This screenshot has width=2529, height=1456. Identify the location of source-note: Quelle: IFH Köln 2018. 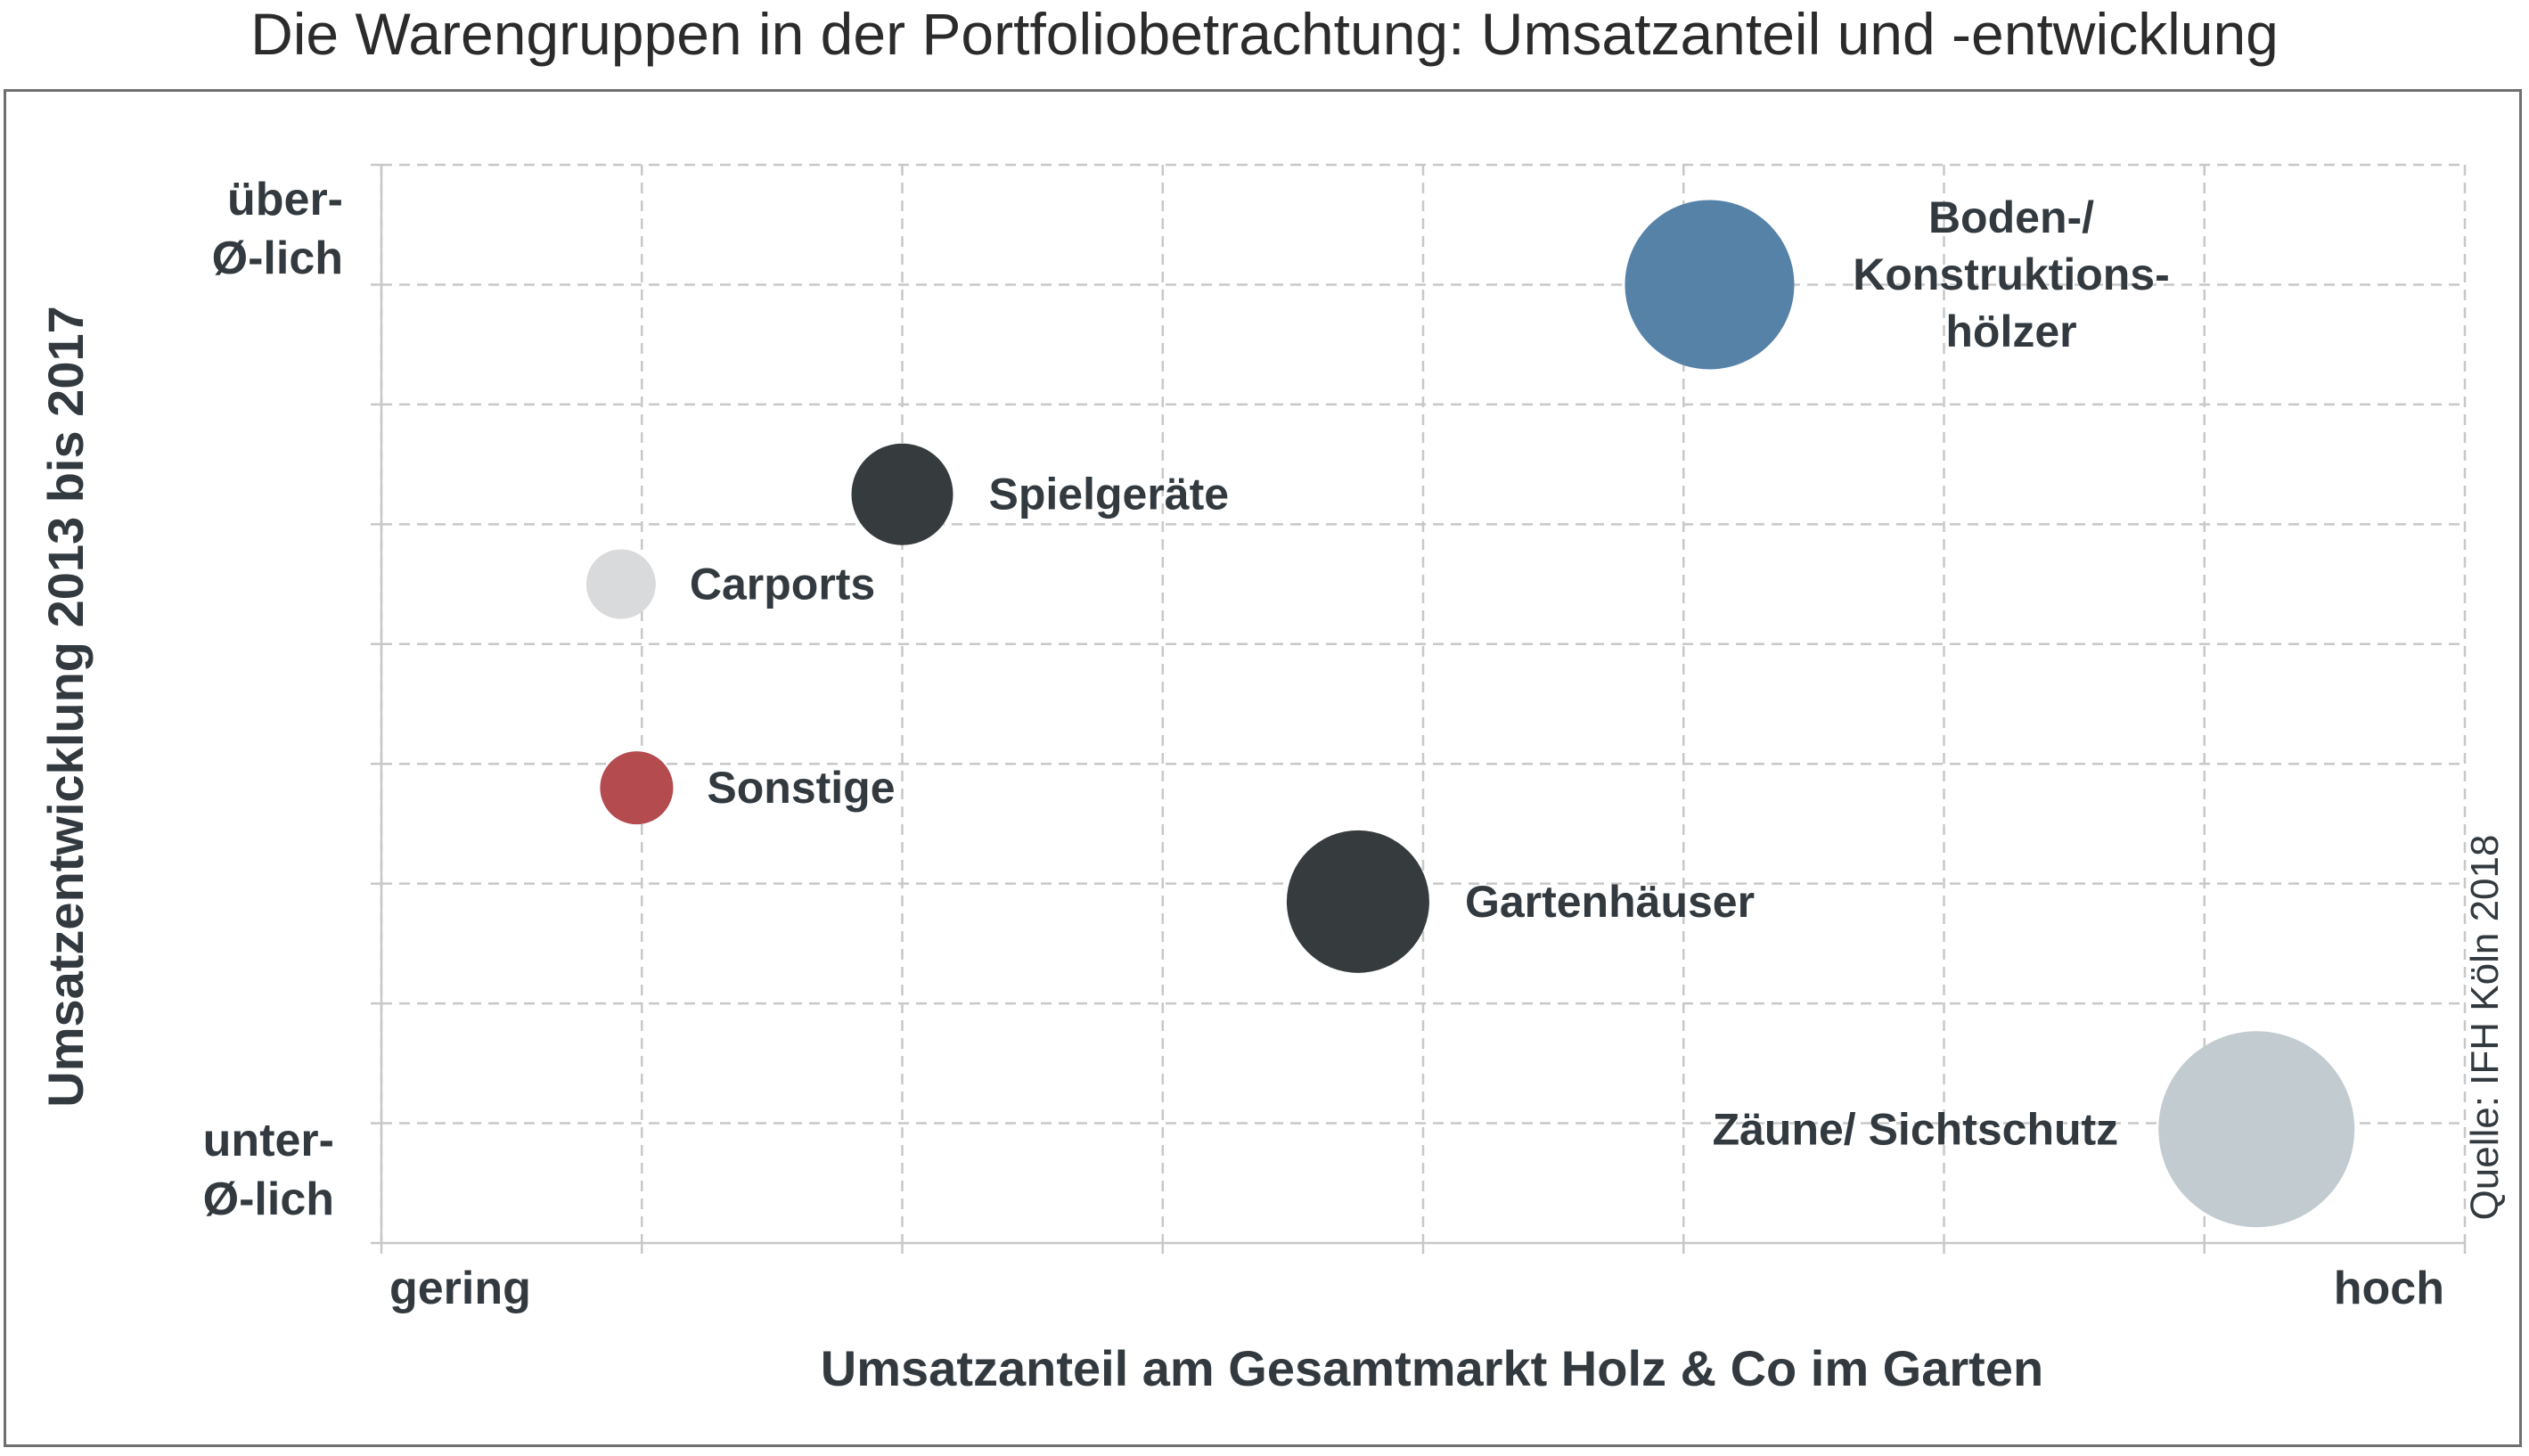
(2485, 1028).